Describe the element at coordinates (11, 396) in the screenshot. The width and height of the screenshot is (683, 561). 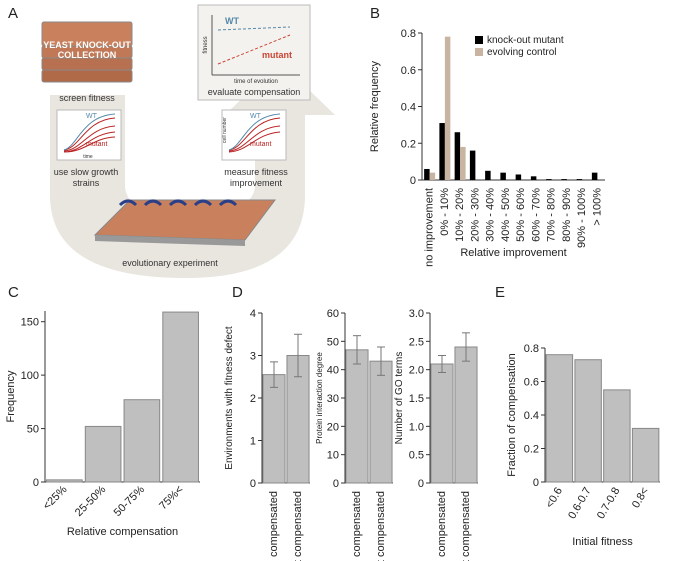
I see `y-axis-label: Frequency` at that location.